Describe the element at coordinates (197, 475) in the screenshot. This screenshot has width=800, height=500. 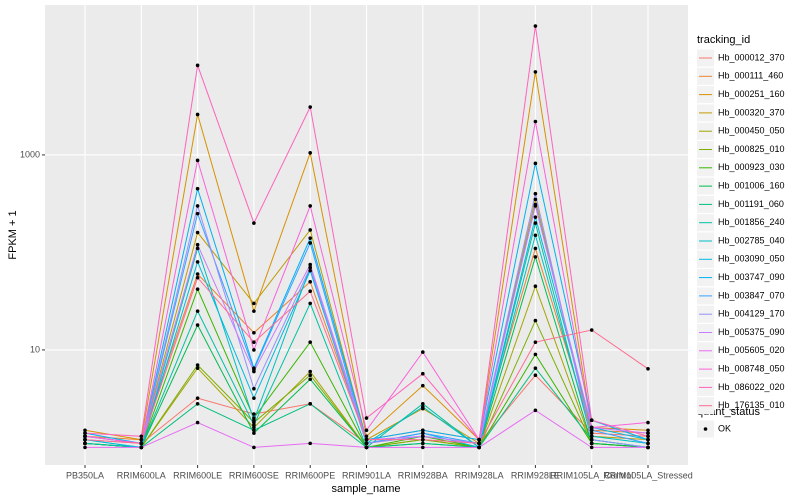
I see `x-tick-label: RRIM600LE` at that location.